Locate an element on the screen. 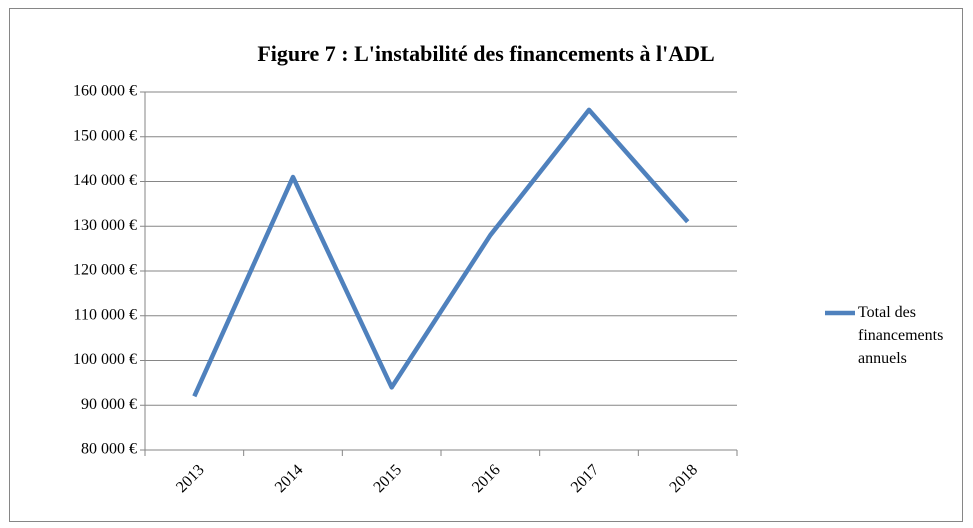 The width and height of the screenshot is (973, 528). y-tick-label: 150 000 € is located at coordinates (105, 135).